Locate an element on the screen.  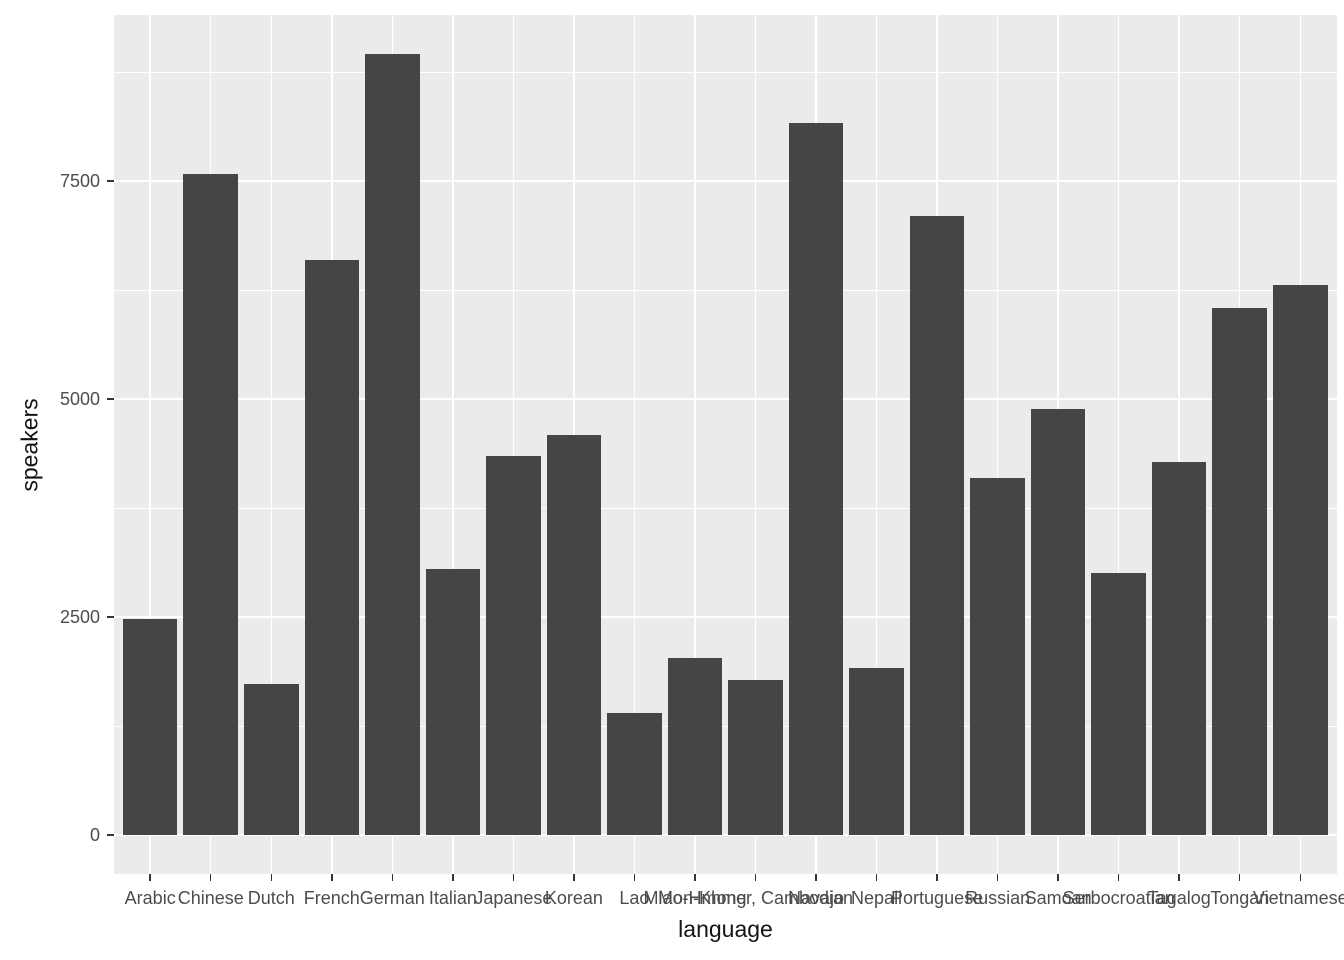
bar-tagalog is located at coordinates (1179, 648).